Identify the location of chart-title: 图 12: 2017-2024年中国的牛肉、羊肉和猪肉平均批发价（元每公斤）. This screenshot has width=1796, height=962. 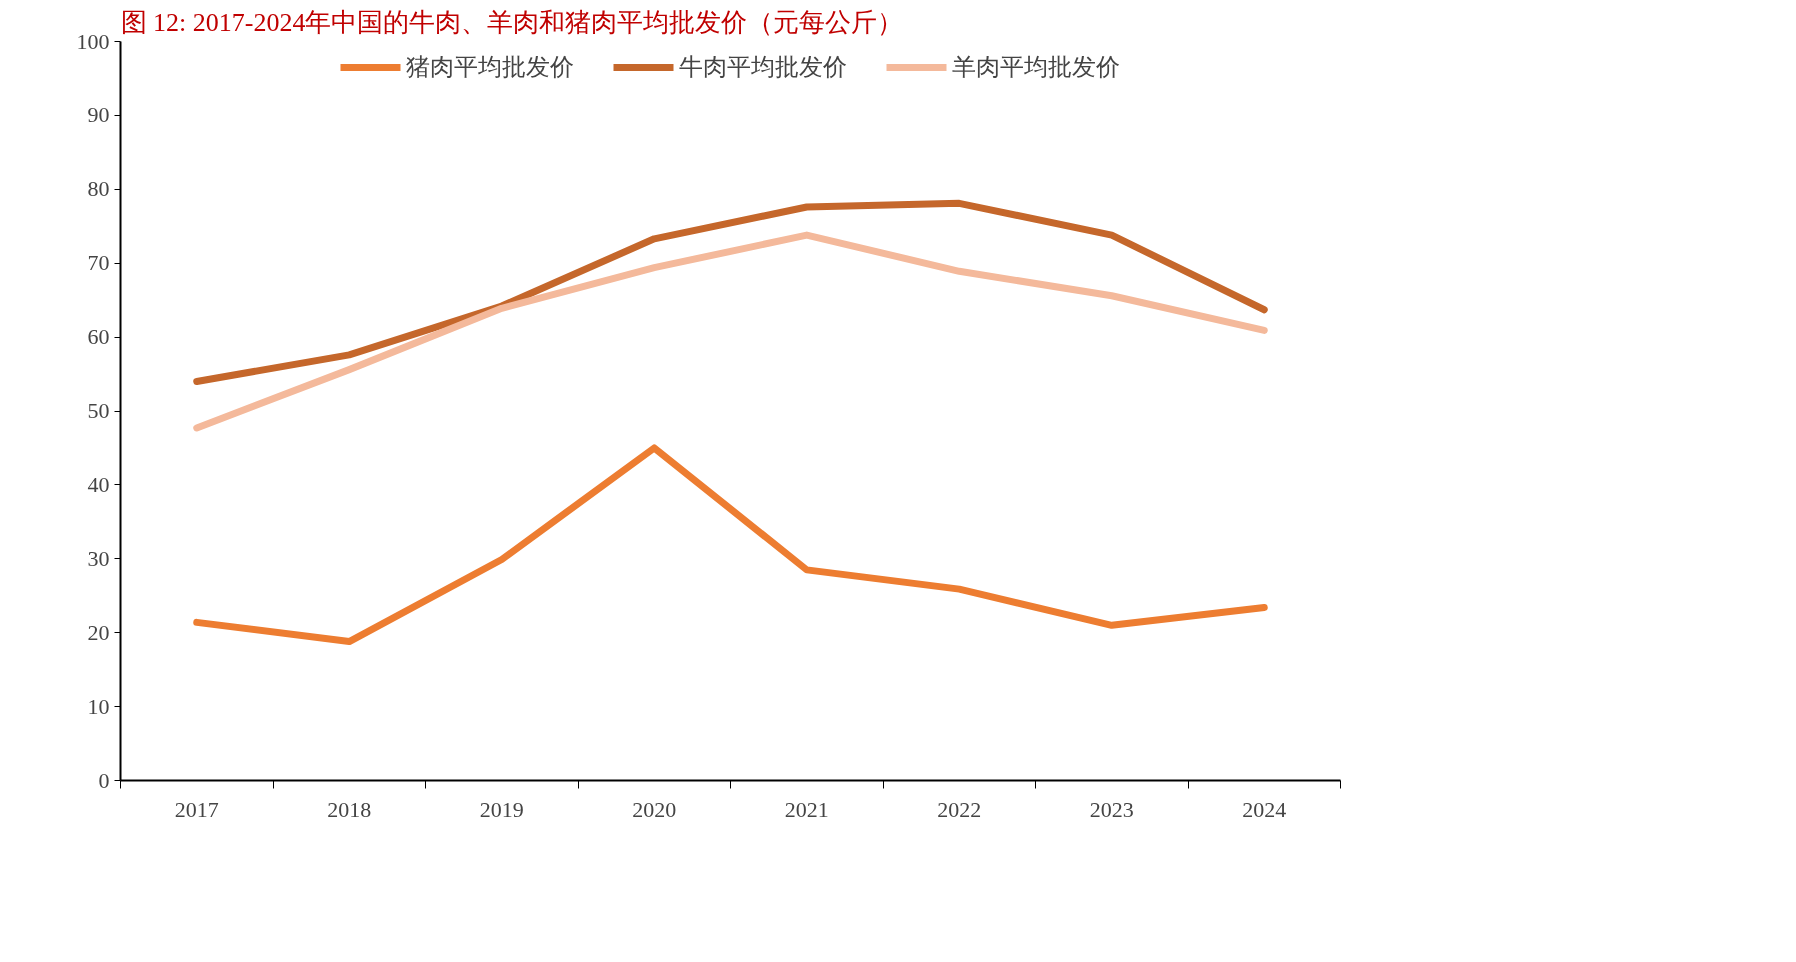
(512, 22).